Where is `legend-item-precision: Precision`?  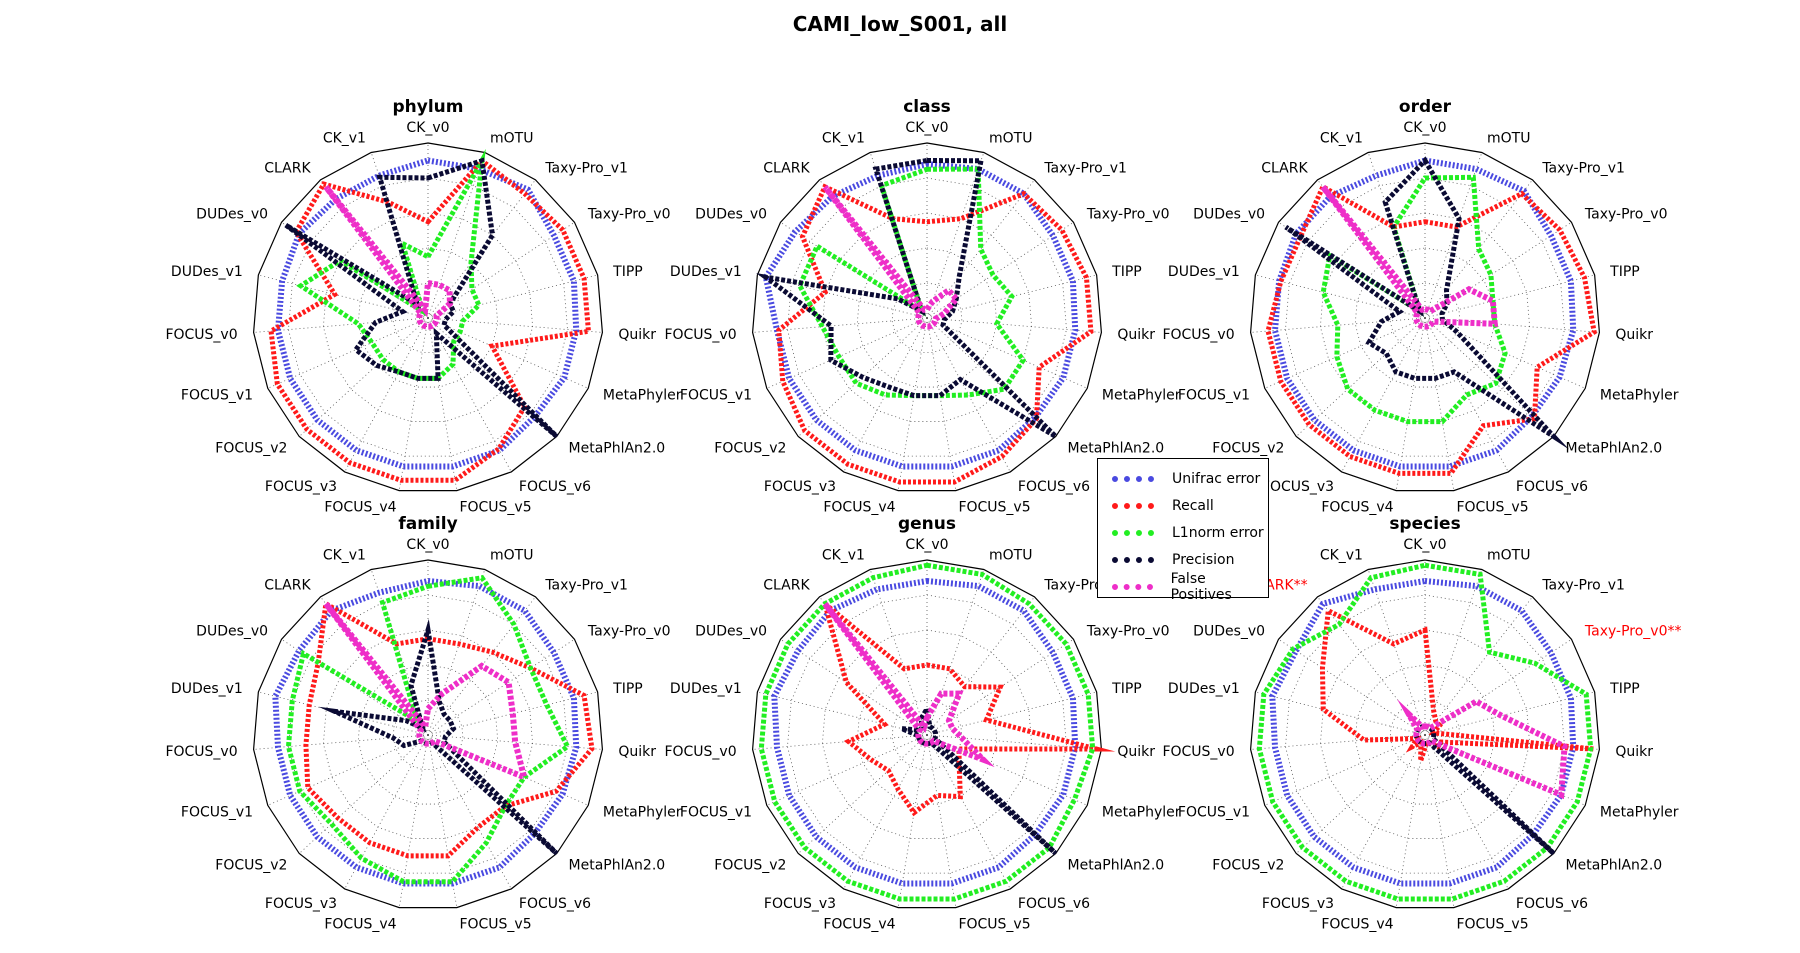
legend-item-precision: Precision is located at coordinates (1183, 559).